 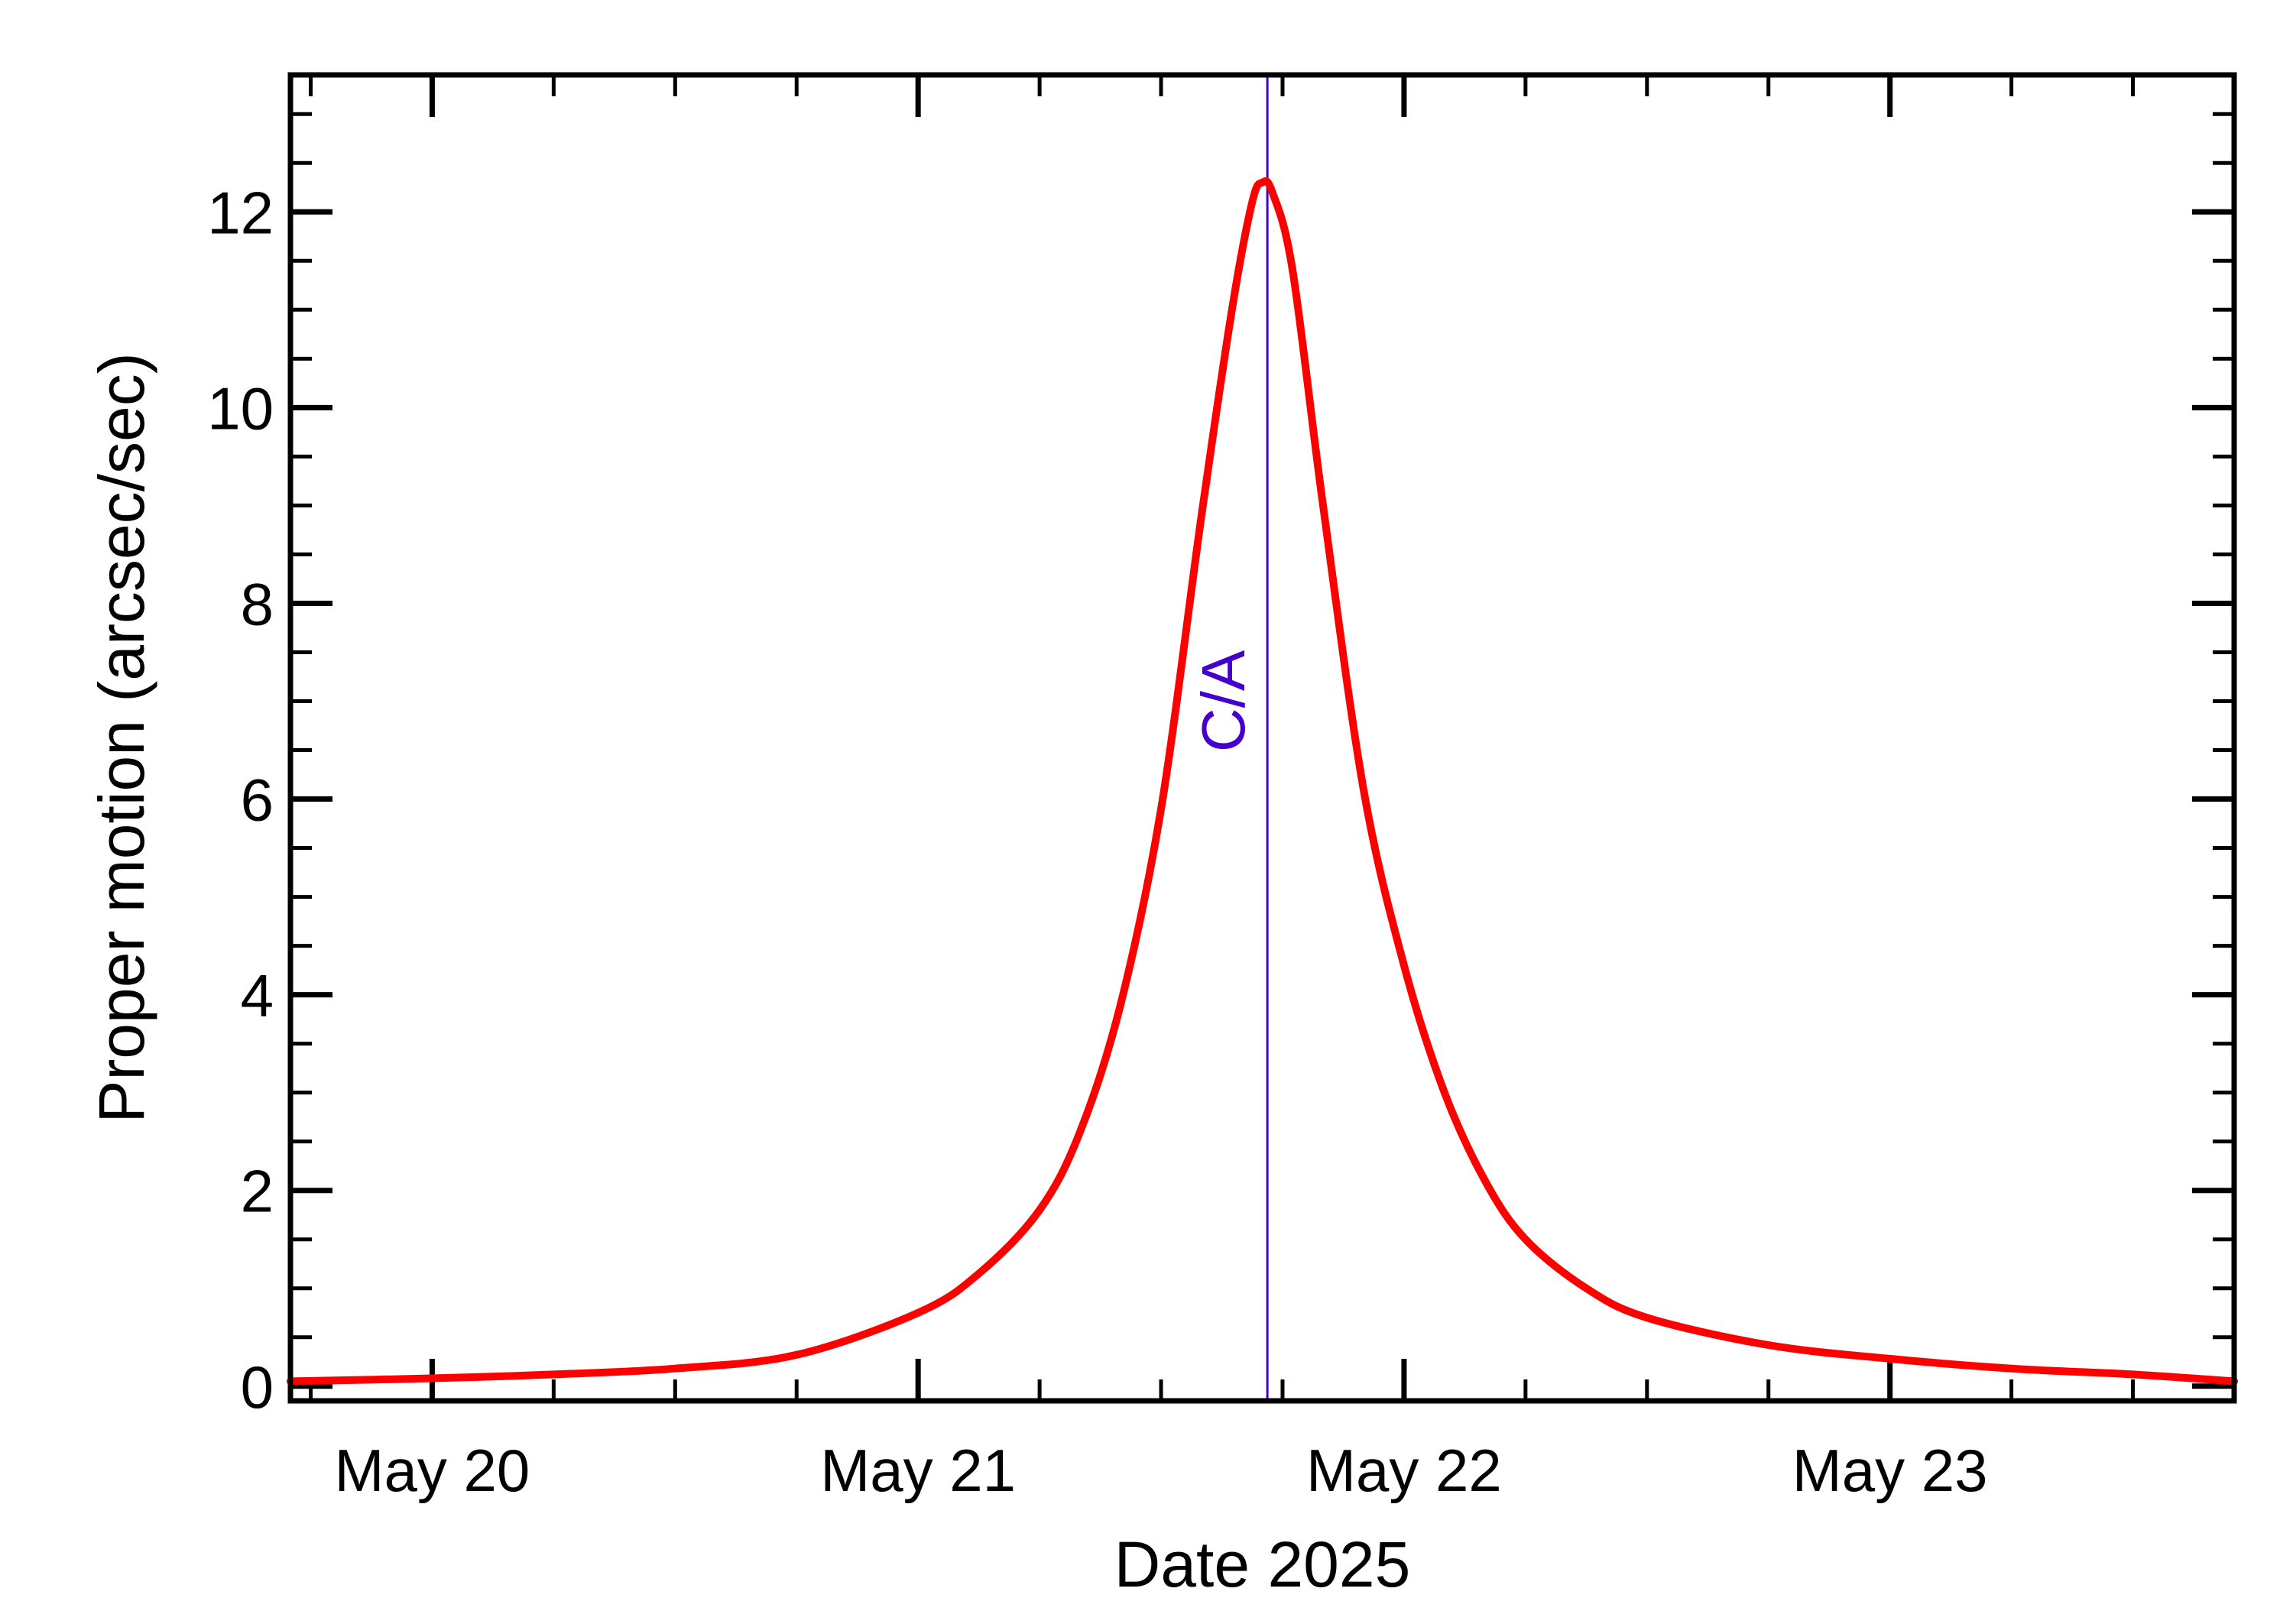 What do you see at coordinates (257, 603) in the screenshot?
I see `y-tick-label: 8` at bounding box center [257, 603].